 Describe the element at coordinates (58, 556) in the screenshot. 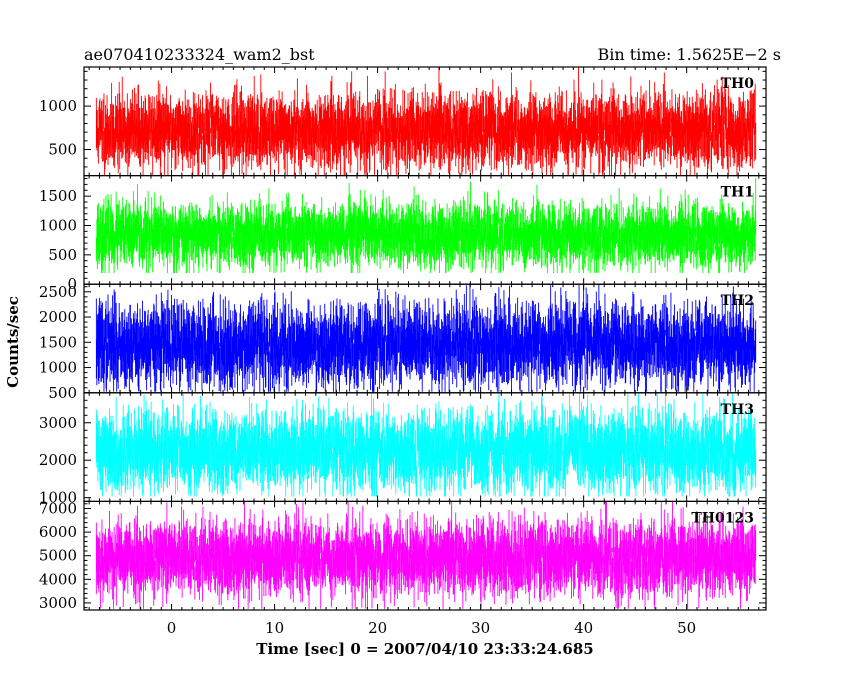

I see `y-tick-label: 5000` at that location.